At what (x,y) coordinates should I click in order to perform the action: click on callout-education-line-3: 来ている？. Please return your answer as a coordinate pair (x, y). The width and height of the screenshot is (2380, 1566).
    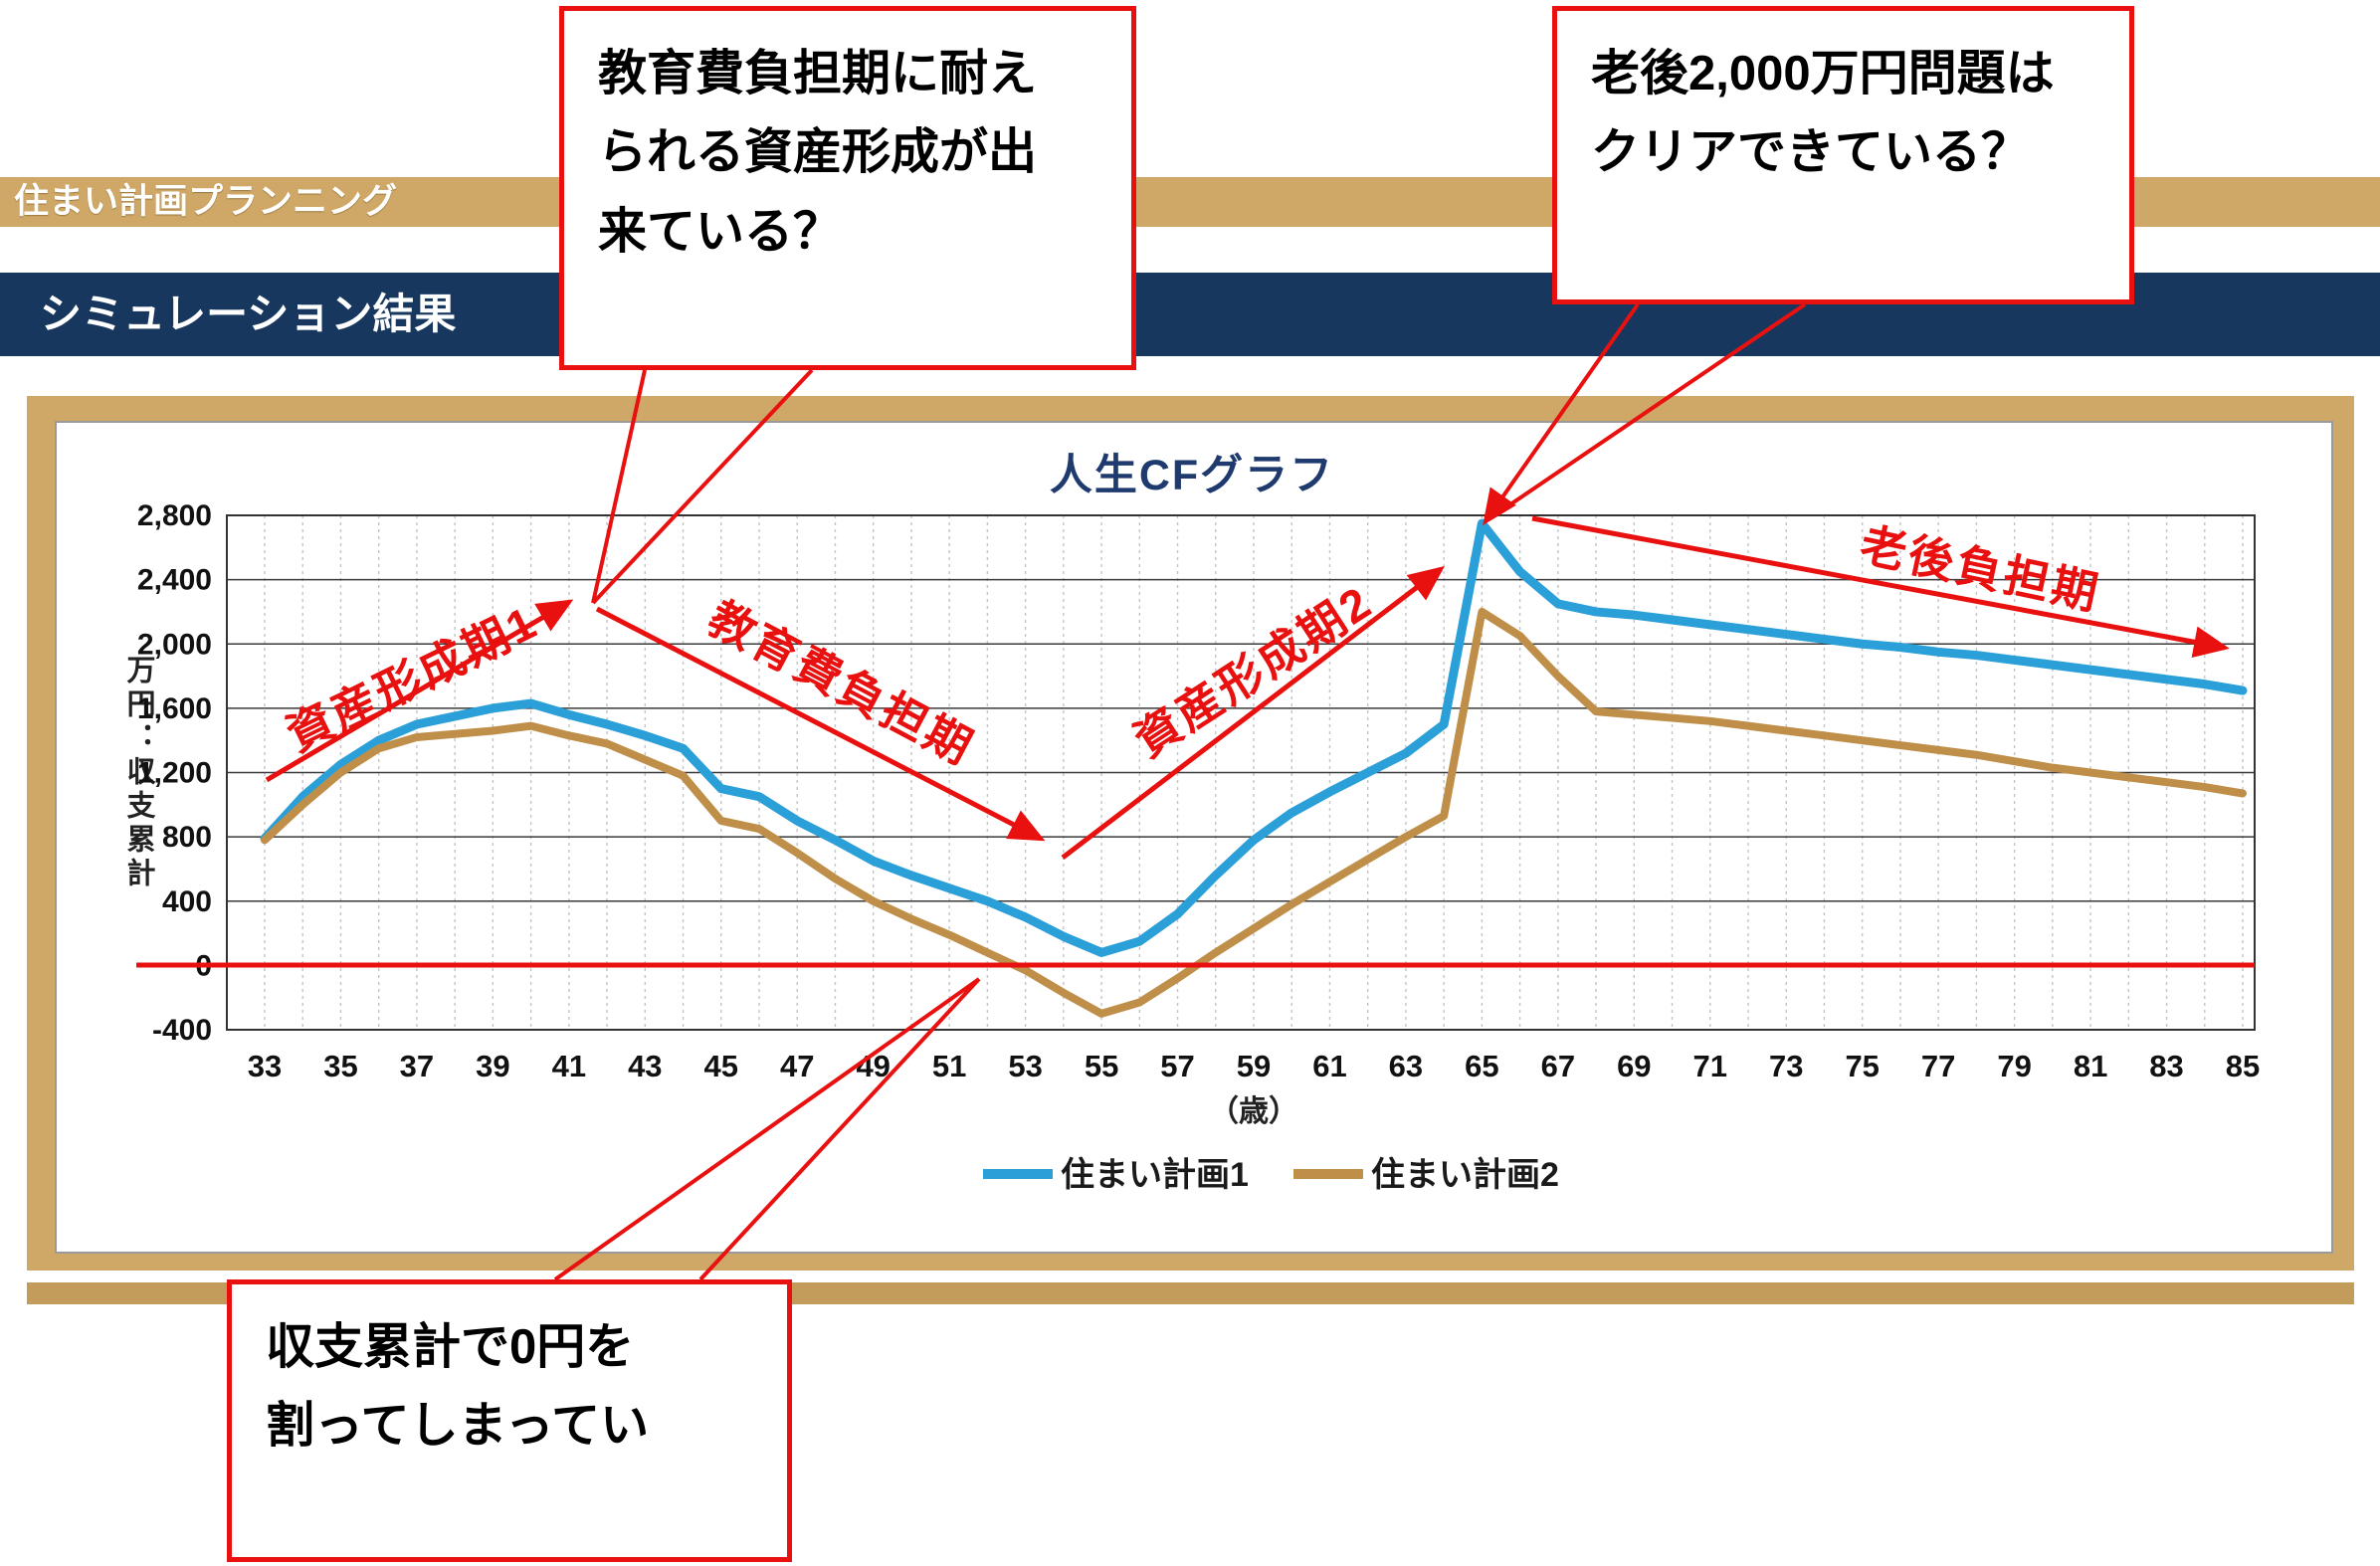
    Looking at the image, I should click on (720, 231).